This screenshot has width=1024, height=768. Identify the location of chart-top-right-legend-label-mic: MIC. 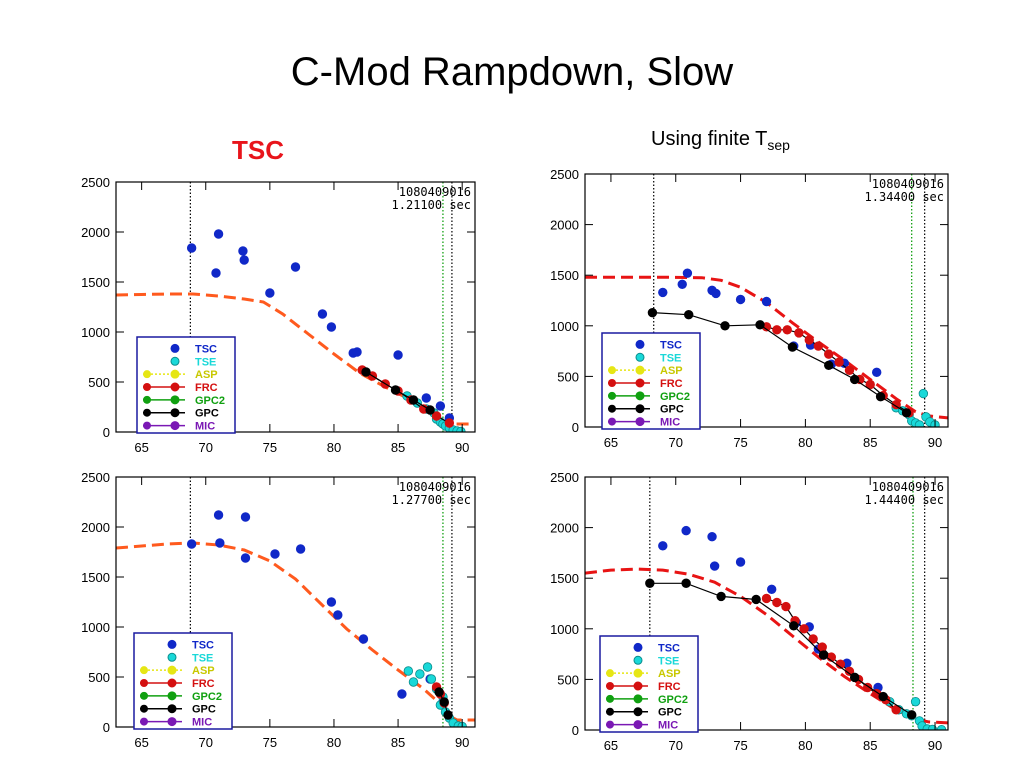
(670, 423).